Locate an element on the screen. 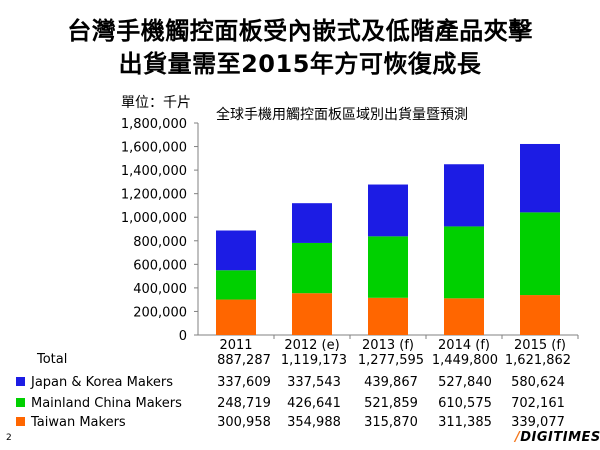 The width and height of the screenshot is (600, 450). total-value: 1,621,862 is located at coordinates (538, 360).